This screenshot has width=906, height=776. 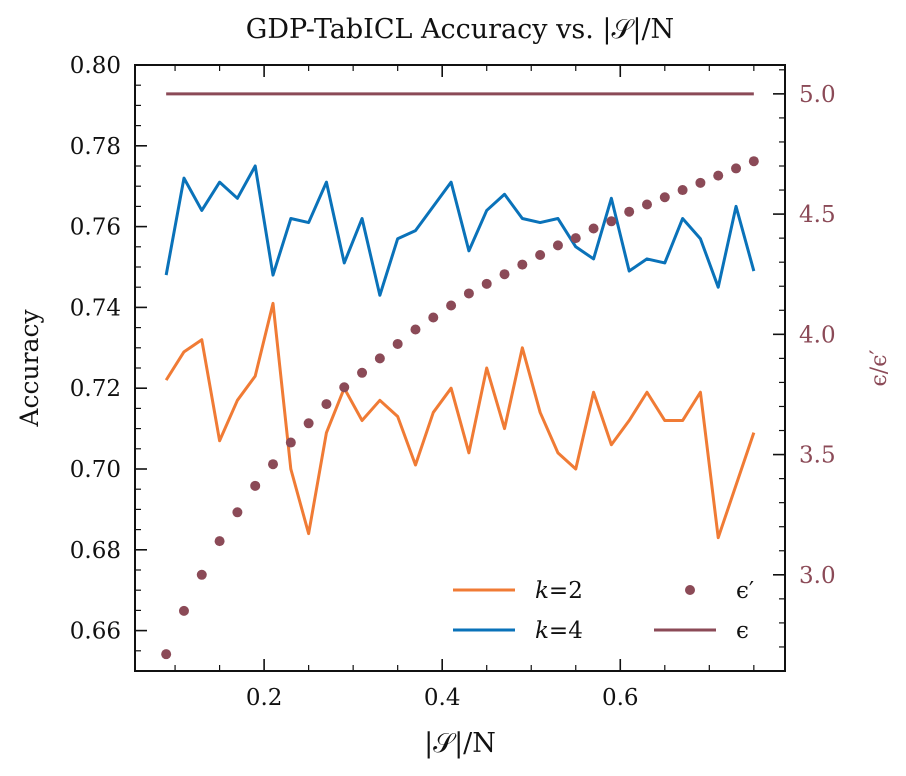 I want to click on x-tick-label: 0.6, so click(x=620, y=698).